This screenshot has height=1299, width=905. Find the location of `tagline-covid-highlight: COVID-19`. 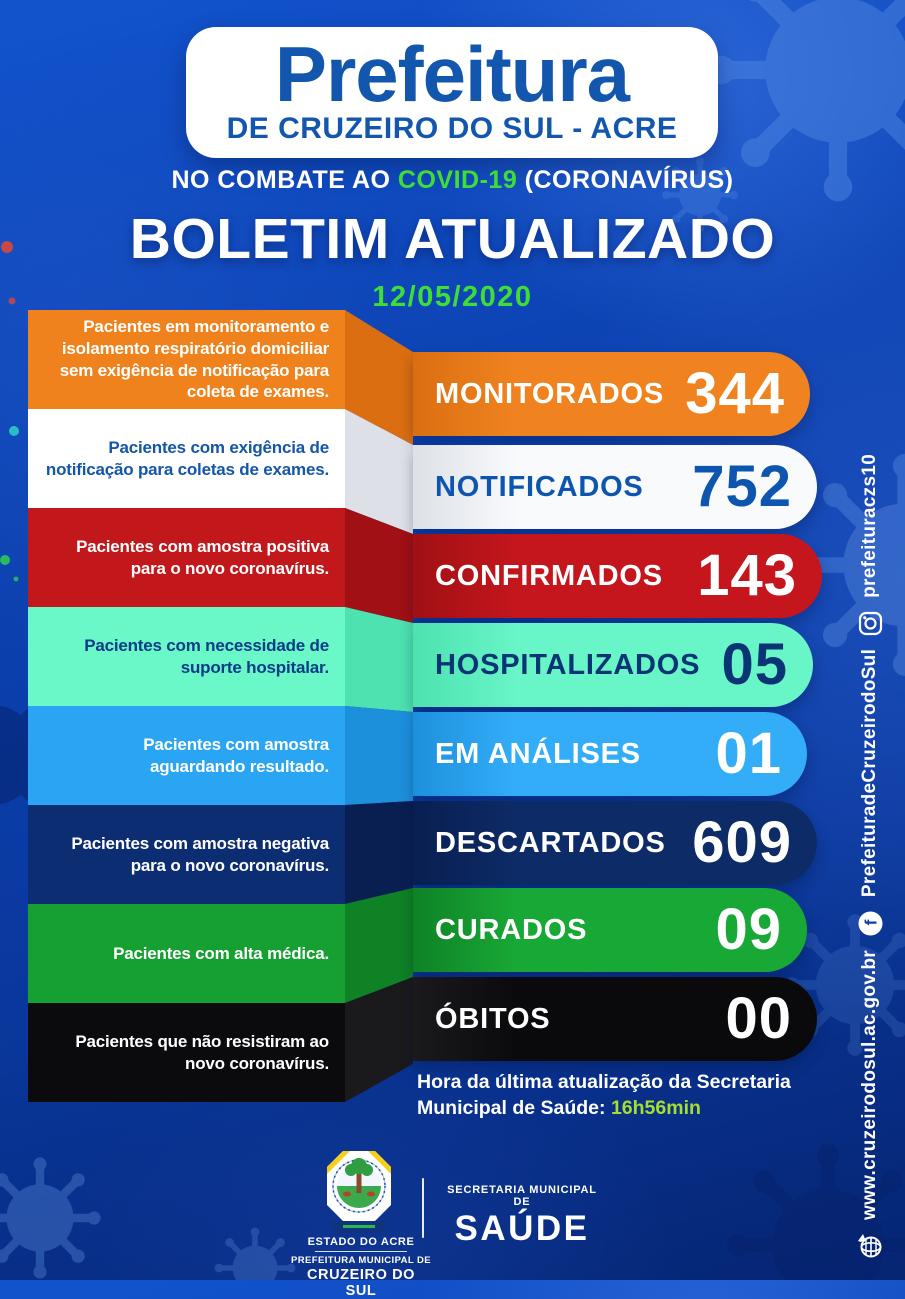

tagline-covid-highlight: COVID-19 is located at coordinates (457, 180).